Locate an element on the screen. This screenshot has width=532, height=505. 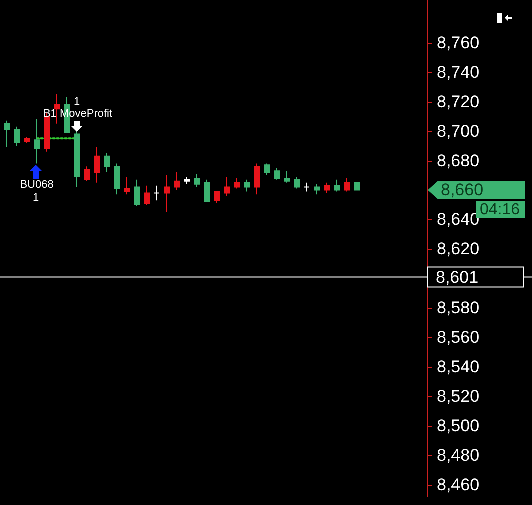
y-tick-label: 8,460 is located at coordinates (458, 485).